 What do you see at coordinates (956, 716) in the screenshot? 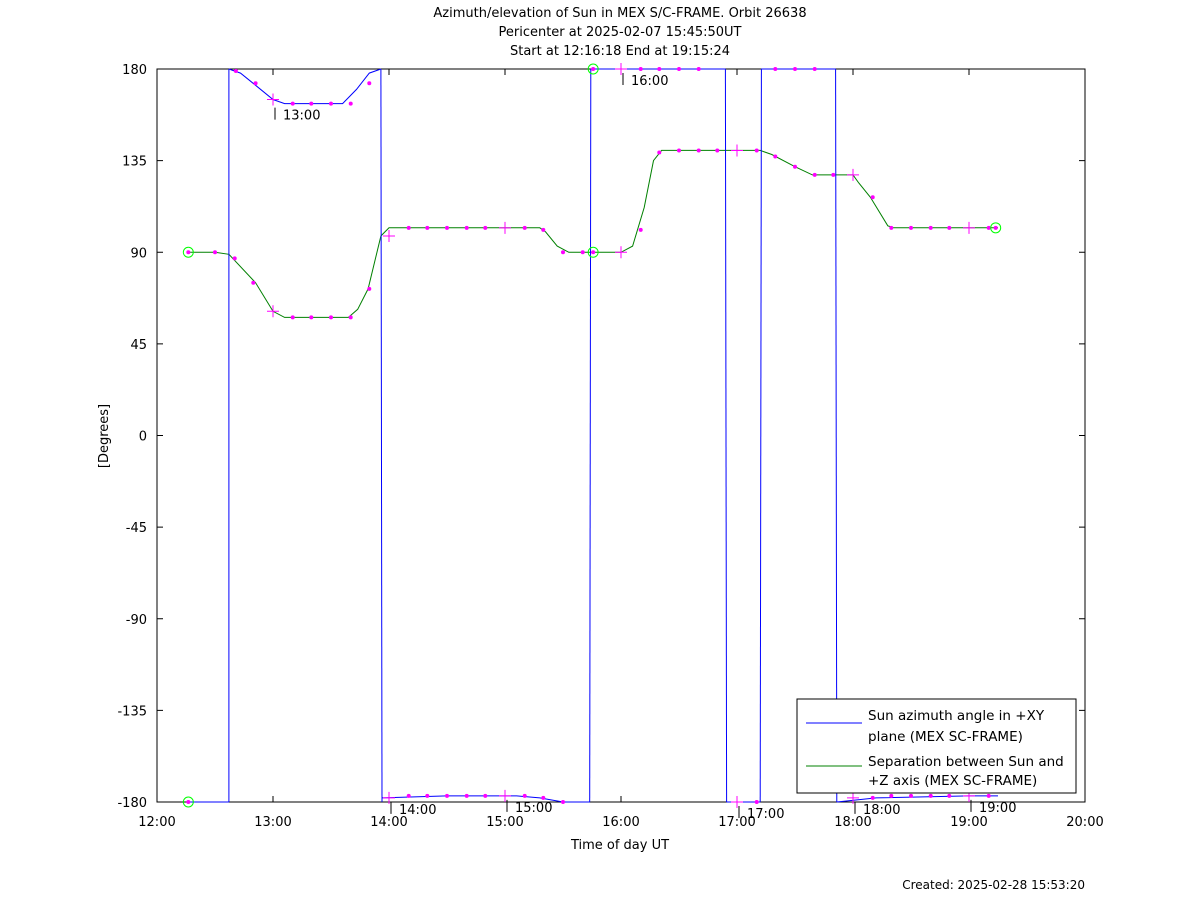
I see `legend-label-azimuth-line-1: Sun azimuth angle in +XY` at bounding box center [956, 716].